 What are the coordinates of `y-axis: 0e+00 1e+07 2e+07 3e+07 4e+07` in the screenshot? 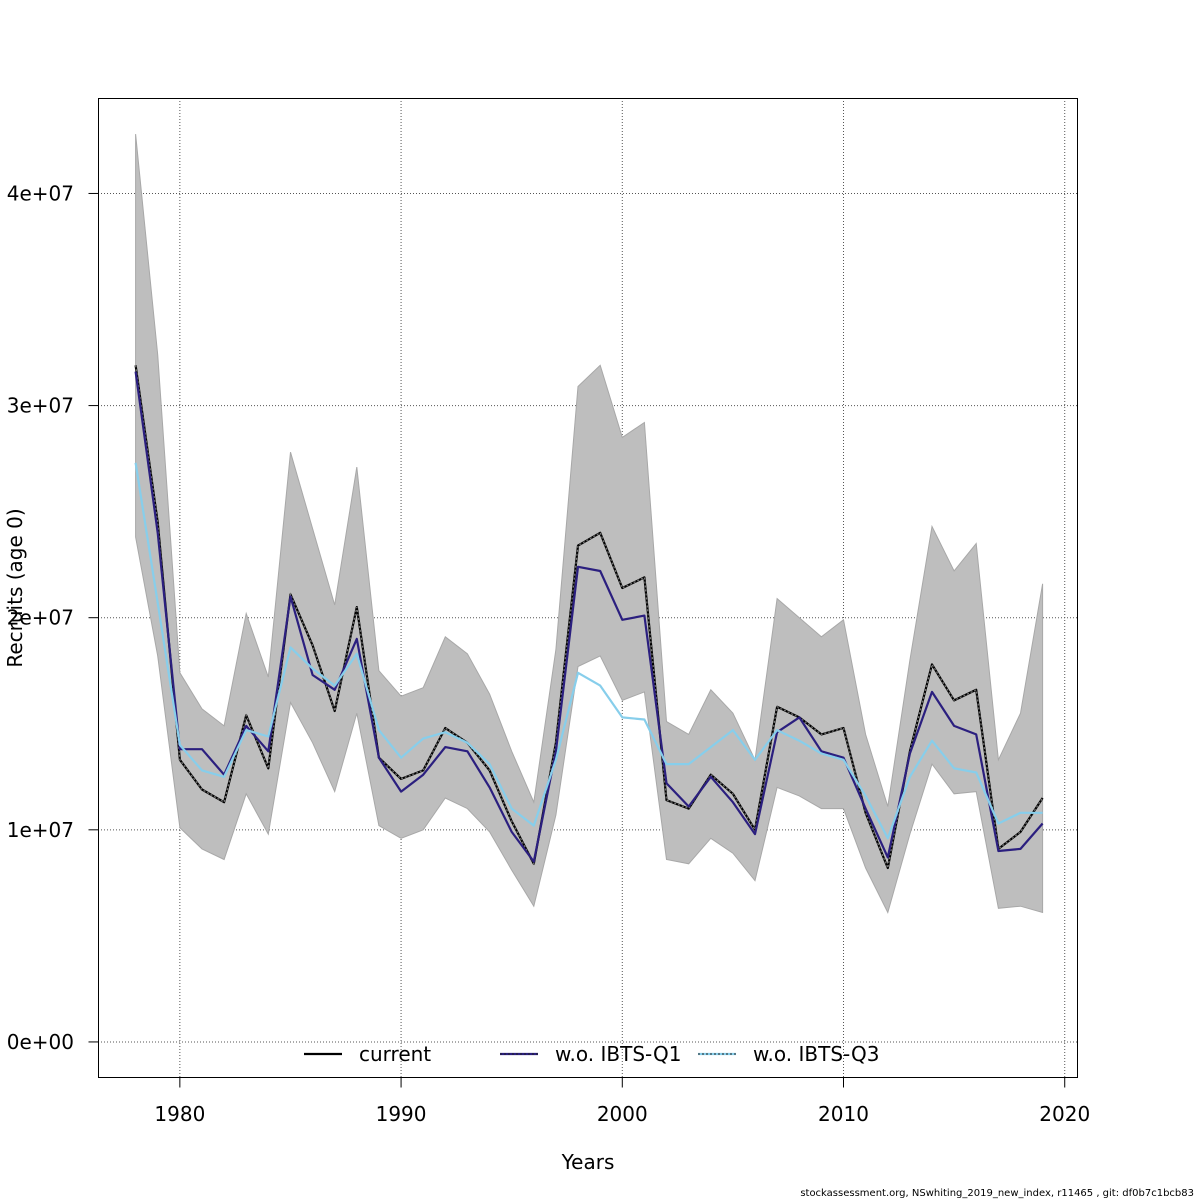 It's located at (53, 617).